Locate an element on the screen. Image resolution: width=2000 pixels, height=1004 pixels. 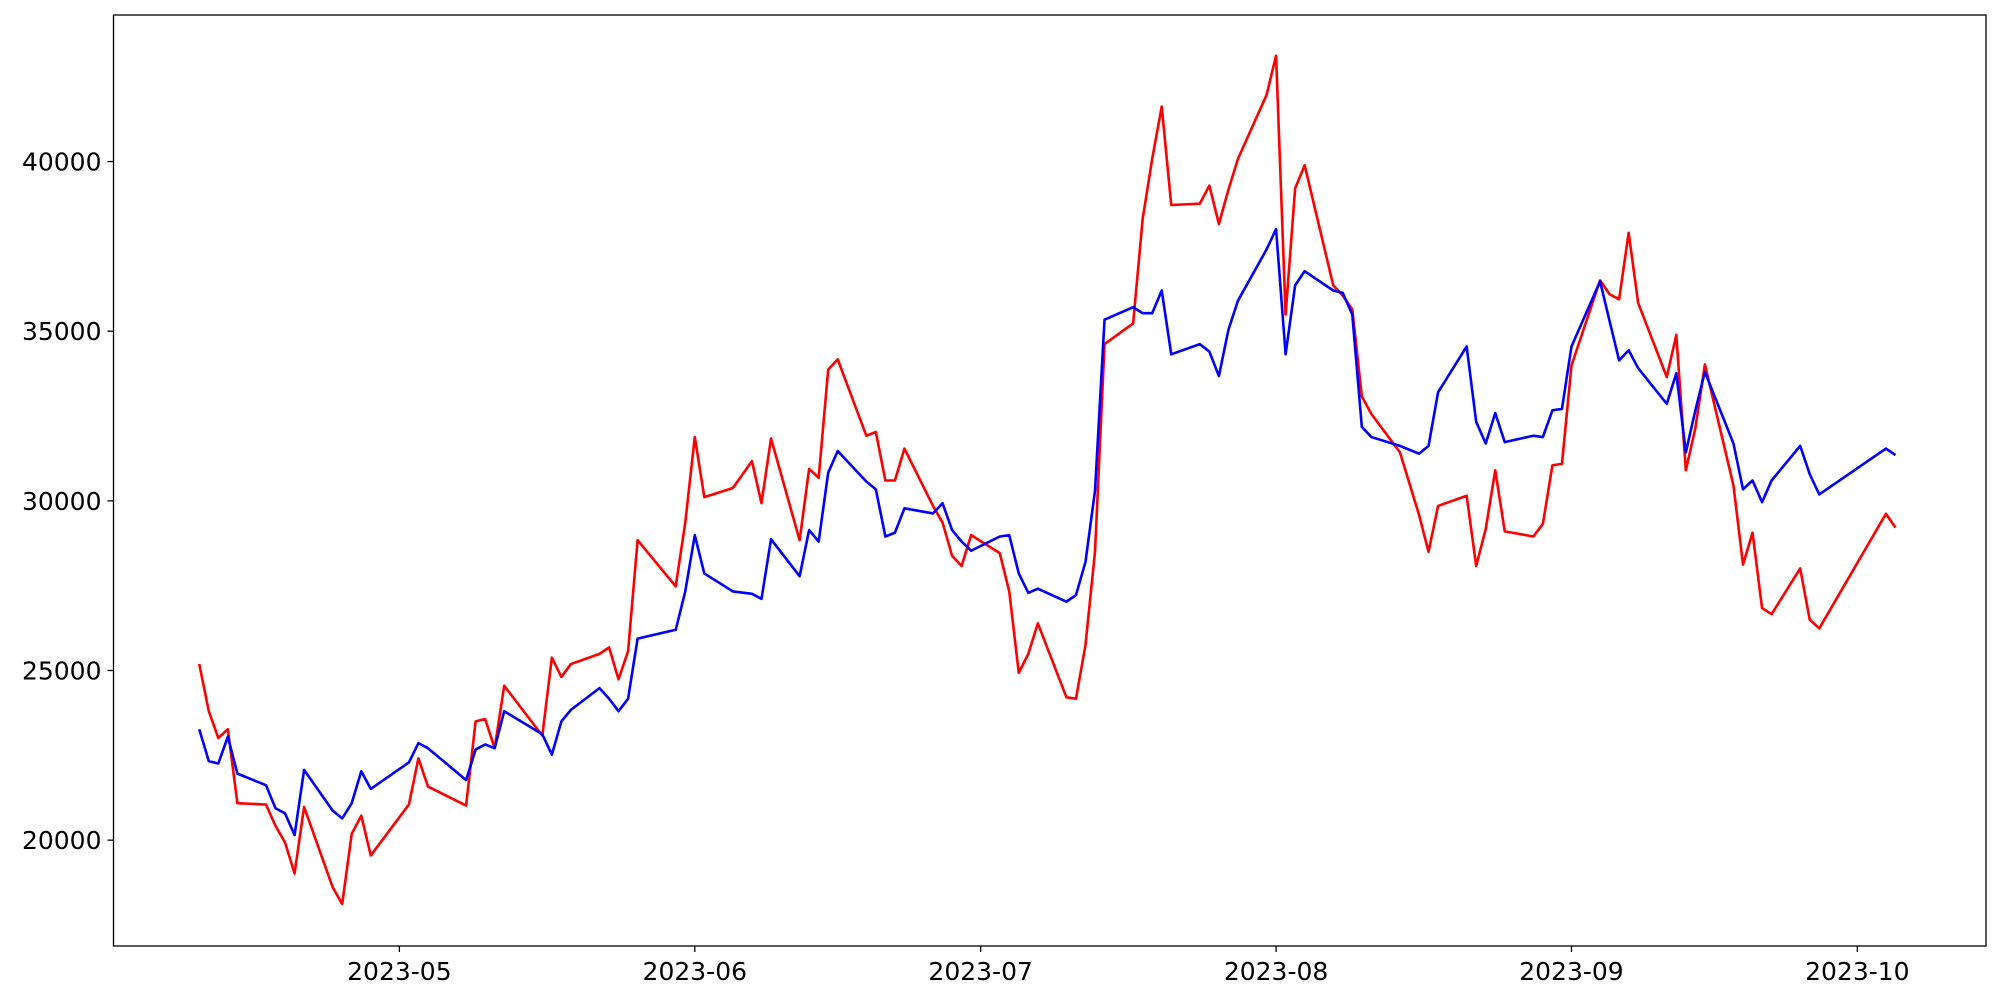
x-tick-label: 2023-06 is located at coordinates (695, 971).